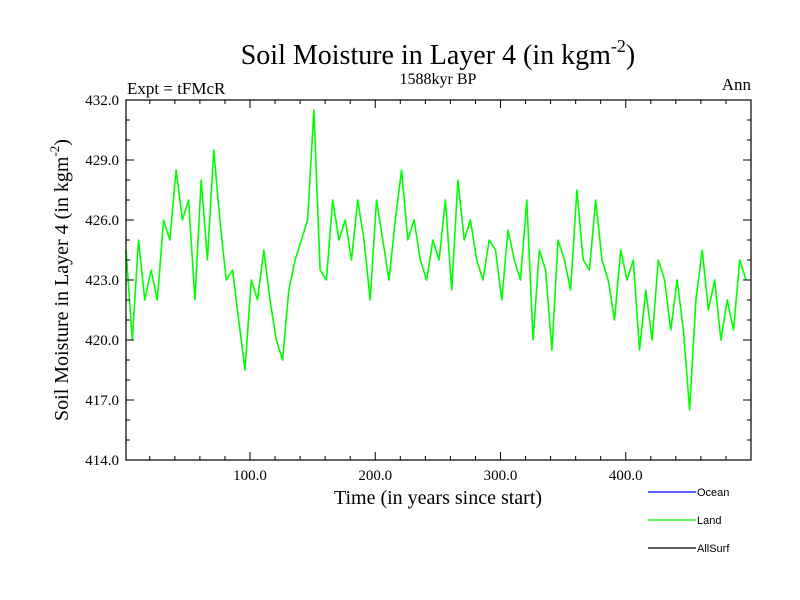  What do you see at coordinates (250, 476) in the screenshot?
I see `x-tick-label: 100.0` at bounding box center [250, 476].